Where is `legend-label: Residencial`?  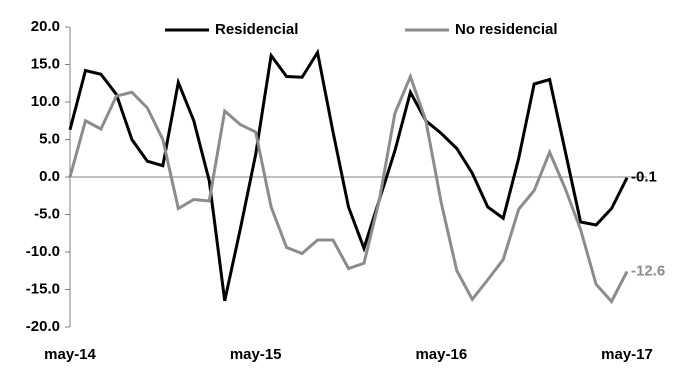
legend-label: Residencial is located at coordinates (256, 29).